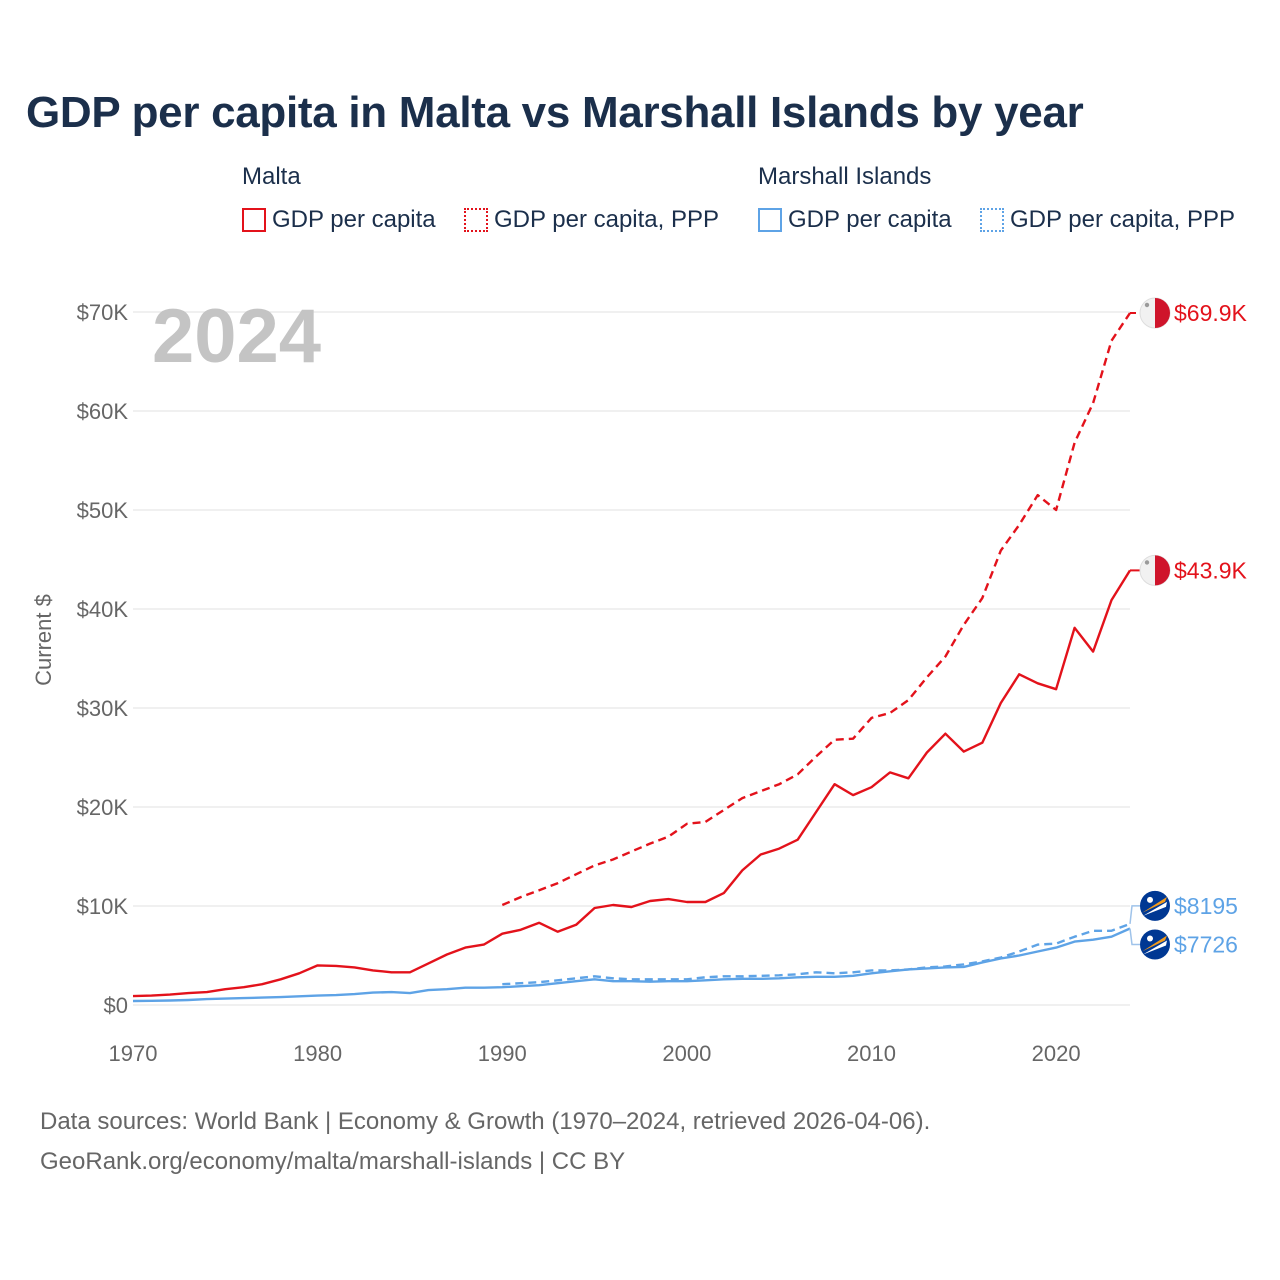 The height and width of the screenshot is (1280, 1280). Describe the element at coordinates (871, 1053) in the screenshot. I see `x-tick-label: 2010` at that location.